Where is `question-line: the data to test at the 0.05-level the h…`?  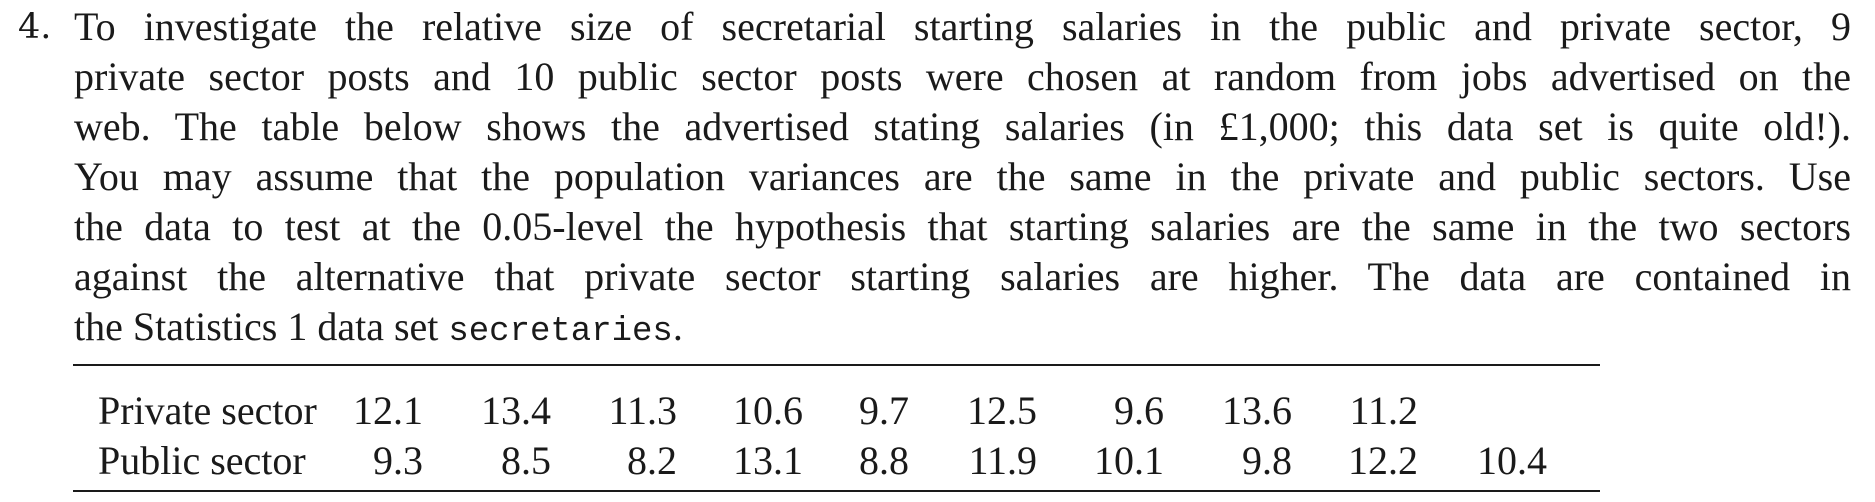 question-line: the data to test at the 0.05-level the h… is located at coordinates (962, 226).